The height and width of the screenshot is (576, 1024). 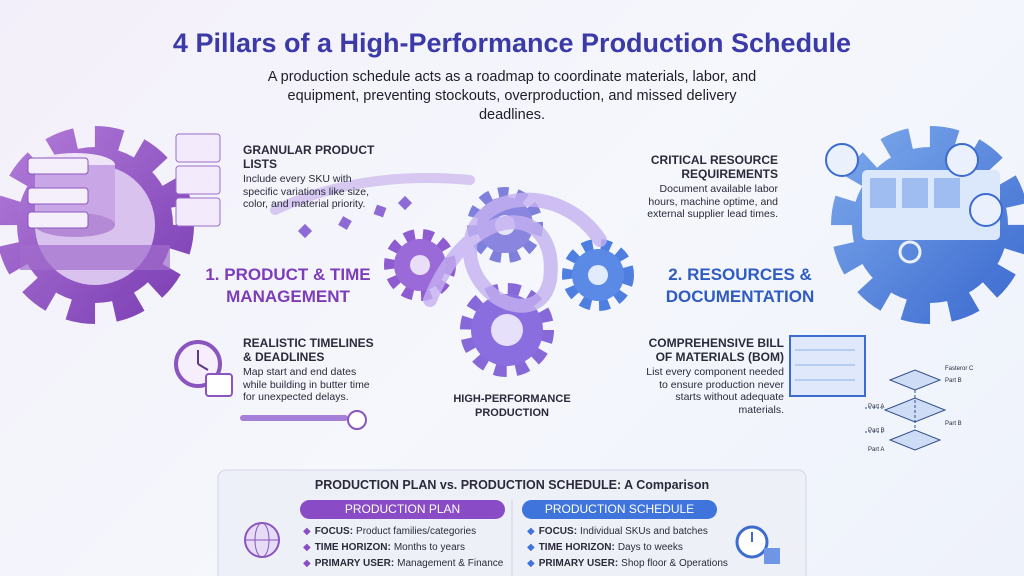 What do you see at coordinates (288, 285) in the screenshot?
I see `section-heading: 1. PRODUCT & TIME MANAGEMENT` at bounding box center [288, 285].